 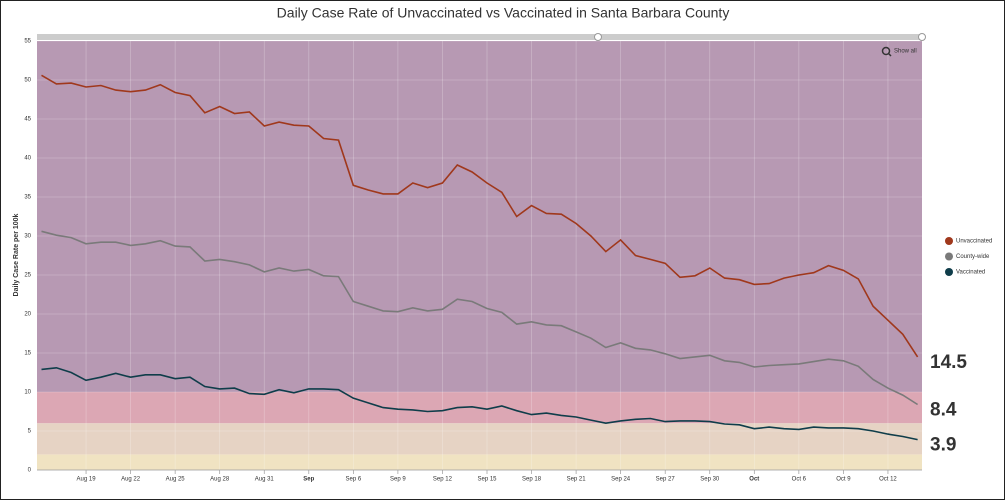 What do you see at coordinates (265, 480) in the screenshot?
I see `x-tick-label: Aug 31` at bounding box center [265, 480].